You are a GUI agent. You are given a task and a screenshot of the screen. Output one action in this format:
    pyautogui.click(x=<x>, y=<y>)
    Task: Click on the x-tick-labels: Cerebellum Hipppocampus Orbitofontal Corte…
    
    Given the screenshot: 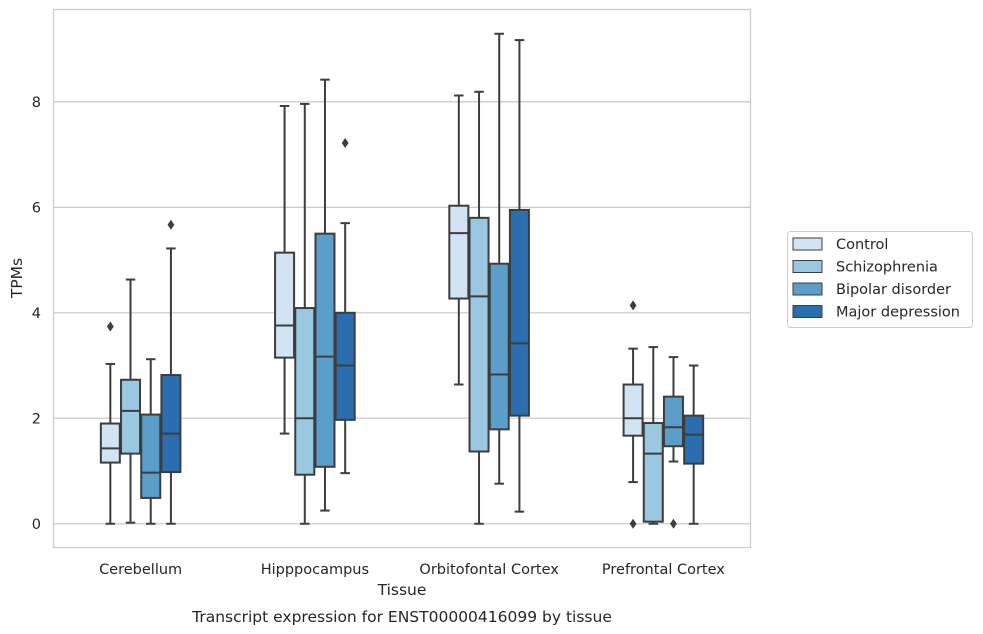 What is the action you would take?
    pyautogui.click(x=412, y=570)
    